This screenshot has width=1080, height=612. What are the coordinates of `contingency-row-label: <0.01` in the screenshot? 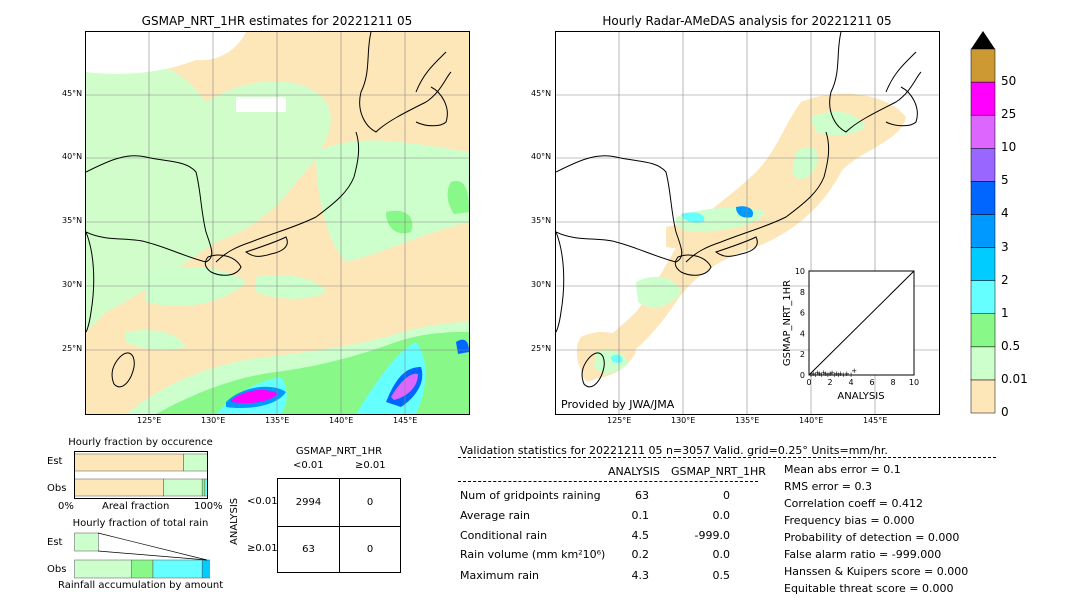 It's located at (262, 501).